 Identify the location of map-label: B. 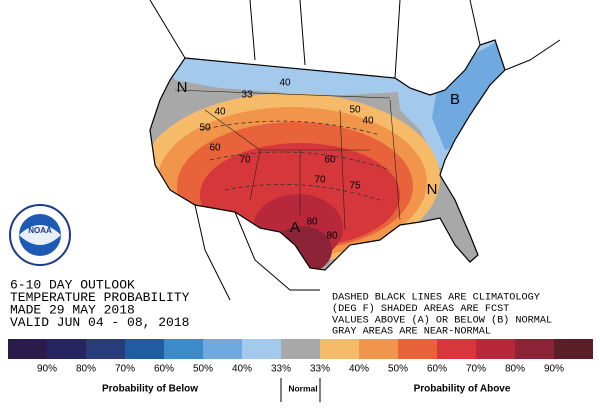
(455, 99).